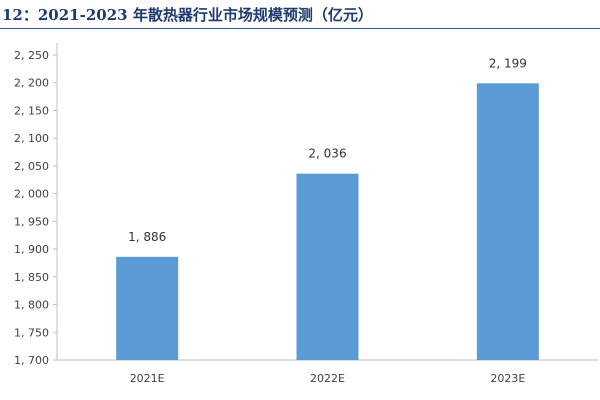 This screenshot has width=600, height=400. Describe the element at coordinates (31, 249) in the screenshot. I see `y-tick-label: 1, 900` at that location.